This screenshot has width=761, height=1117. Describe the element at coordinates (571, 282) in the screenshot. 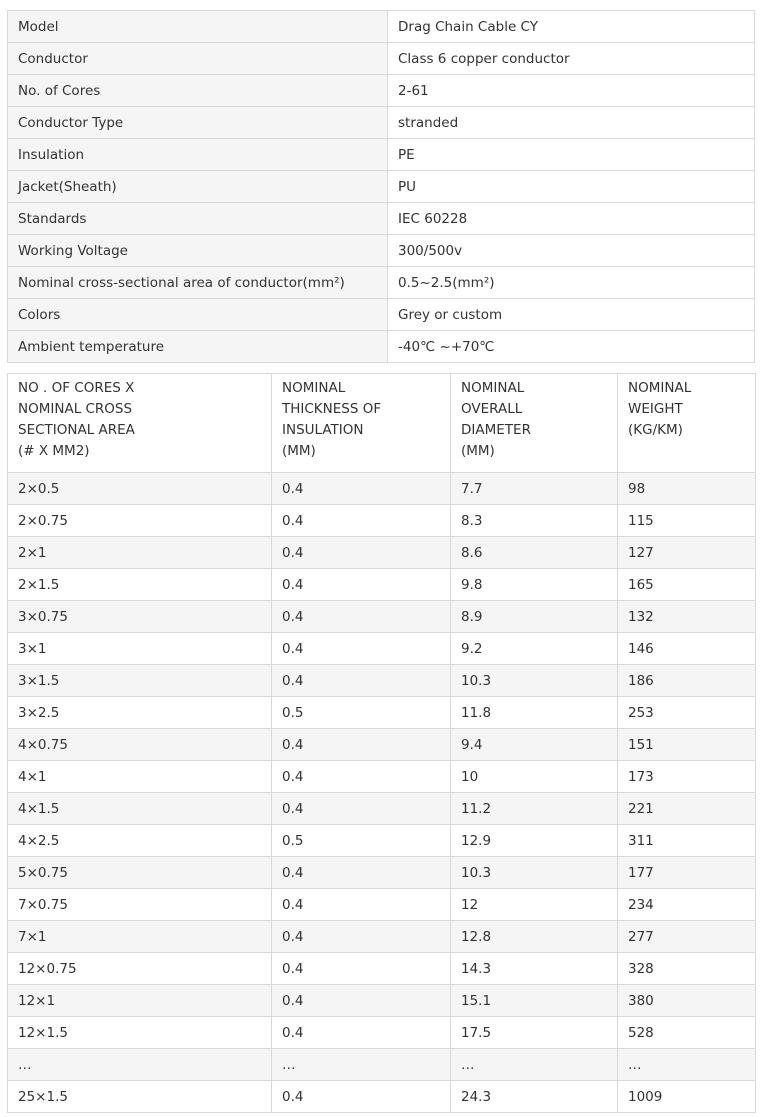

I see `spec-value: 0.5~2.5(mm²)` at that location.